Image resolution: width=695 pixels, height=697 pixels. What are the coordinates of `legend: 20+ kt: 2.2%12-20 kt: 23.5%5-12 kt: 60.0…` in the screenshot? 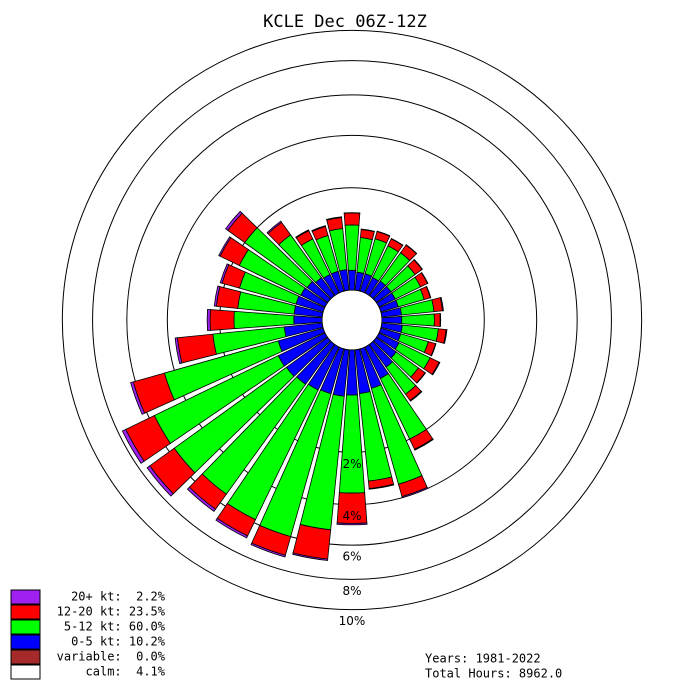 It's located at (88, 634).